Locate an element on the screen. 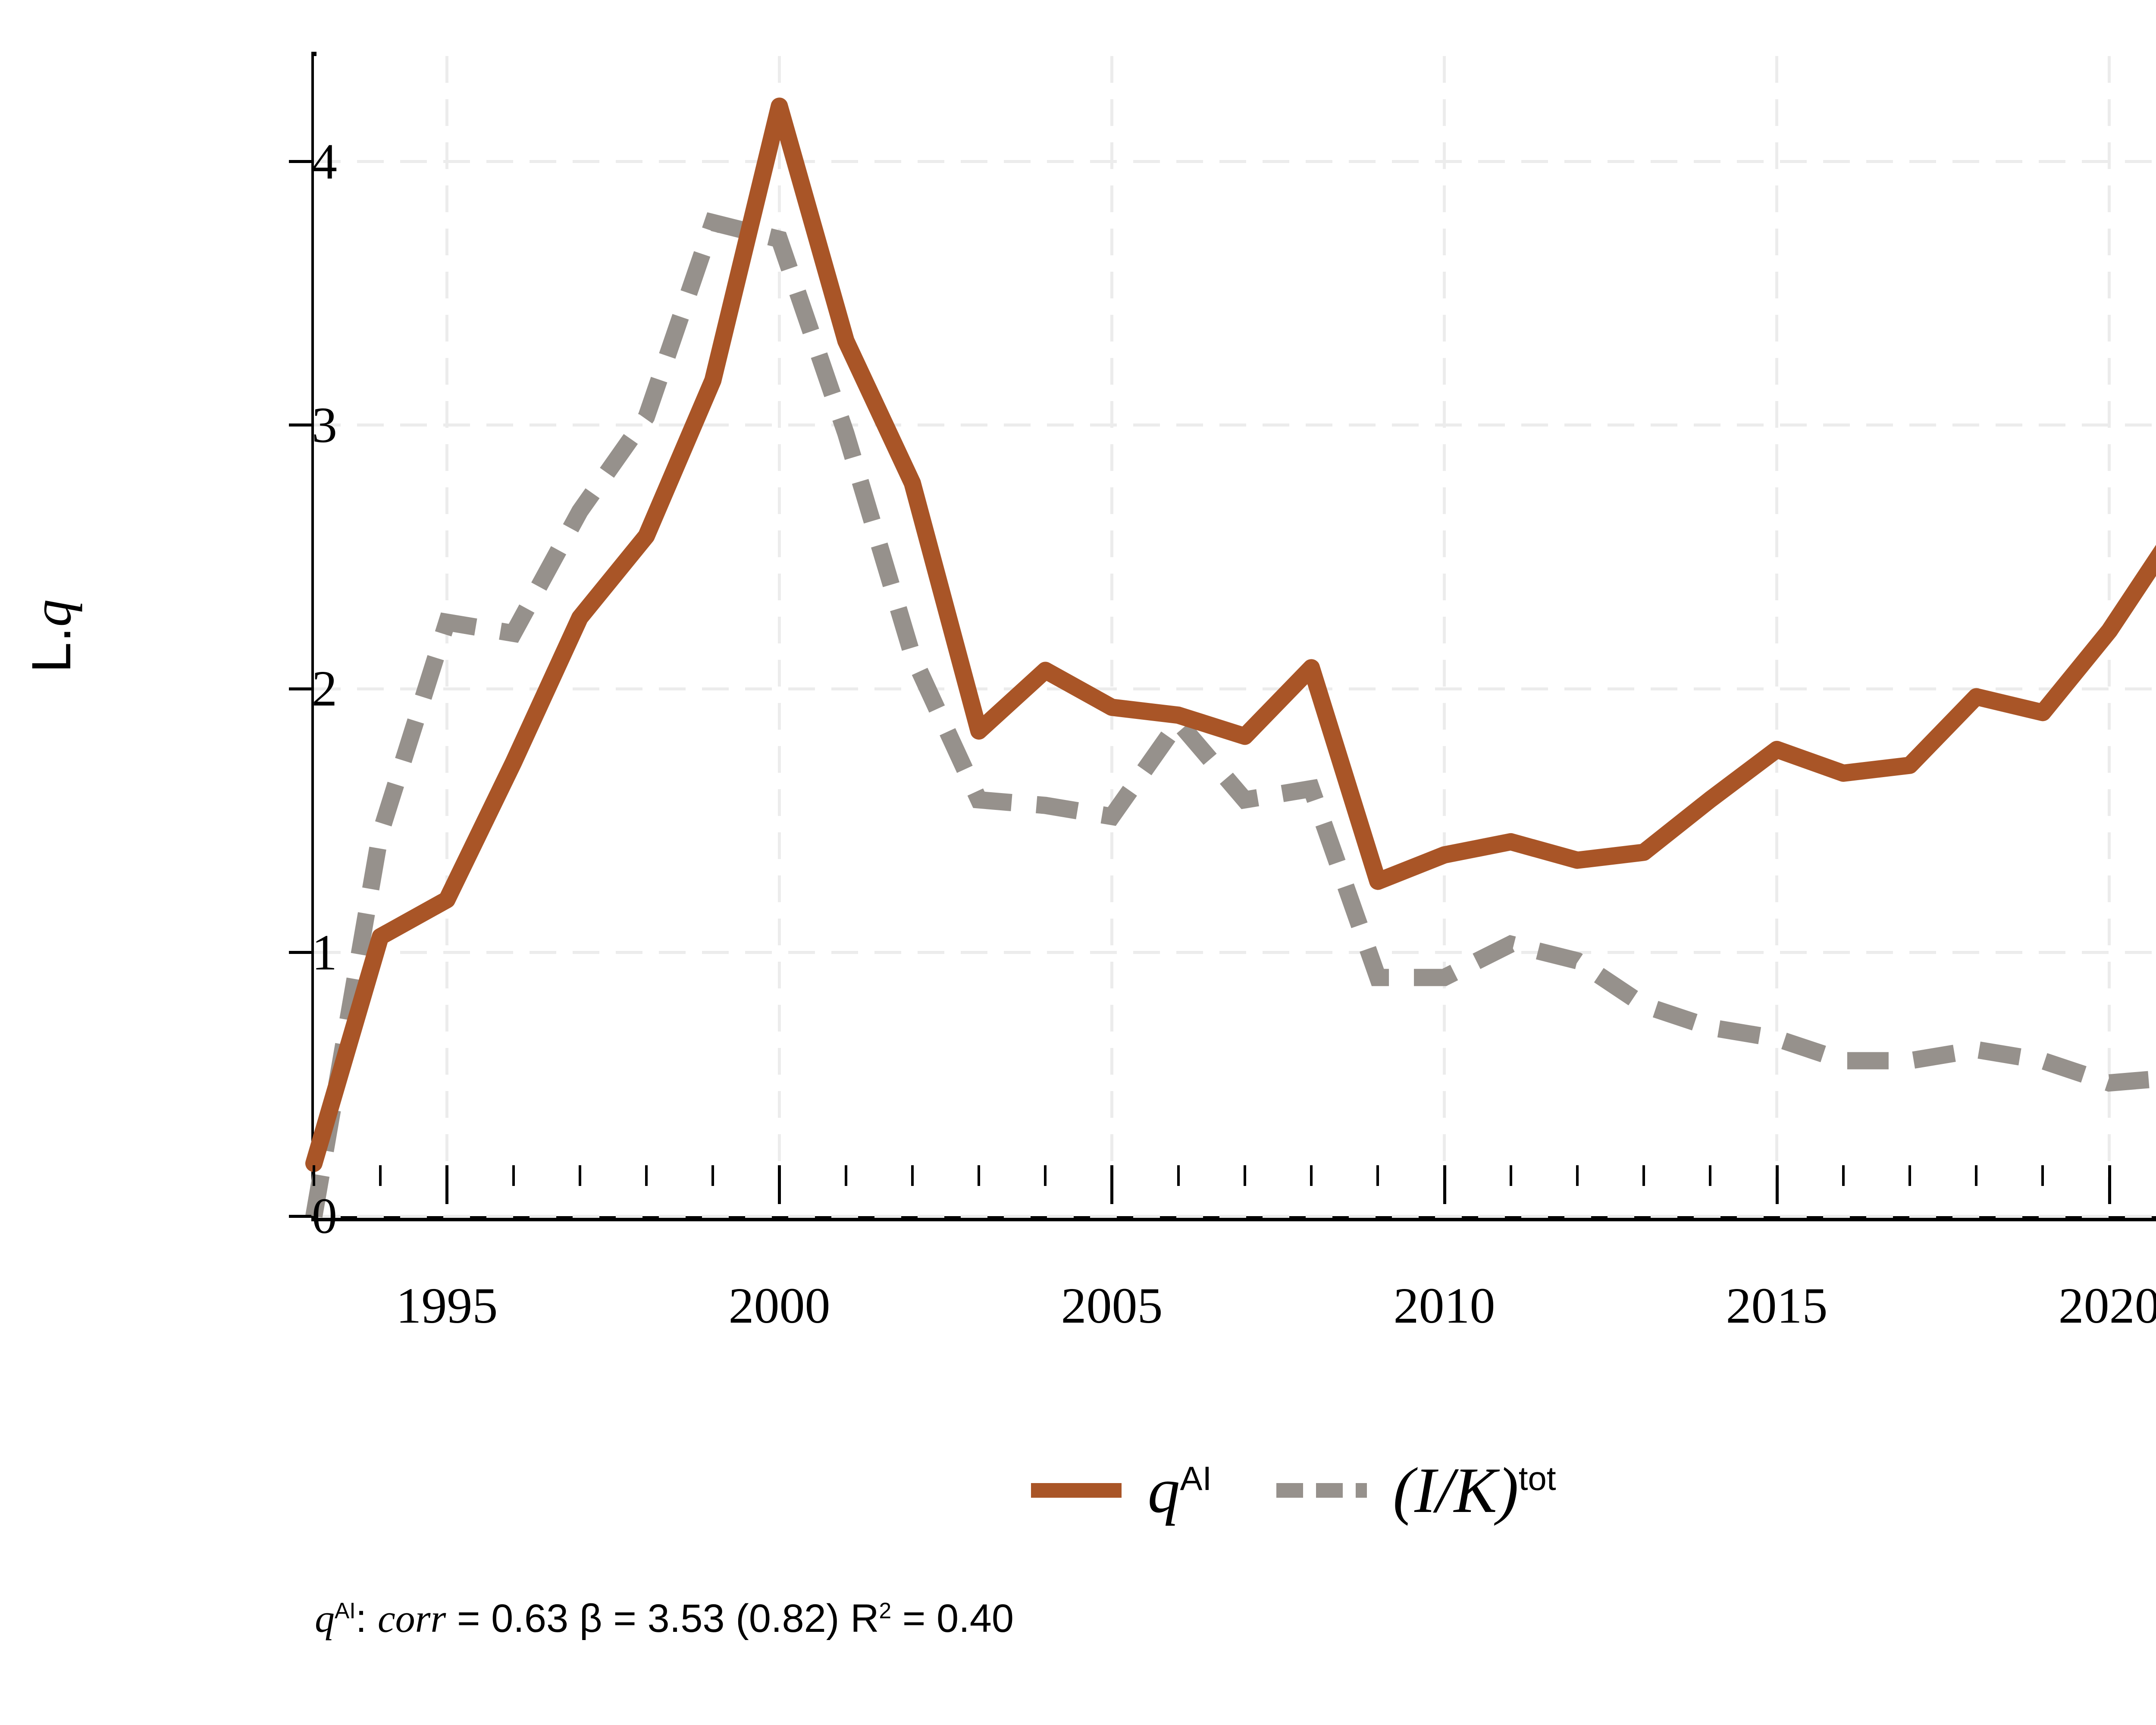  legend-item-investment-rate: (I/K)tot is located at coordinates (1416, 1490).